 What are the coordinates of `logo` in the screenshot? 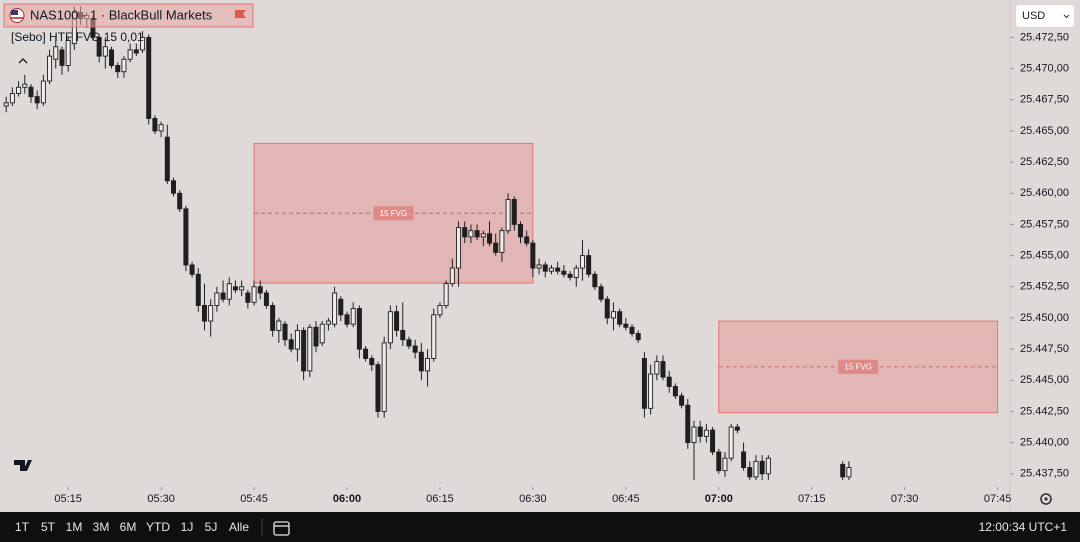 It's located at (23, 465).